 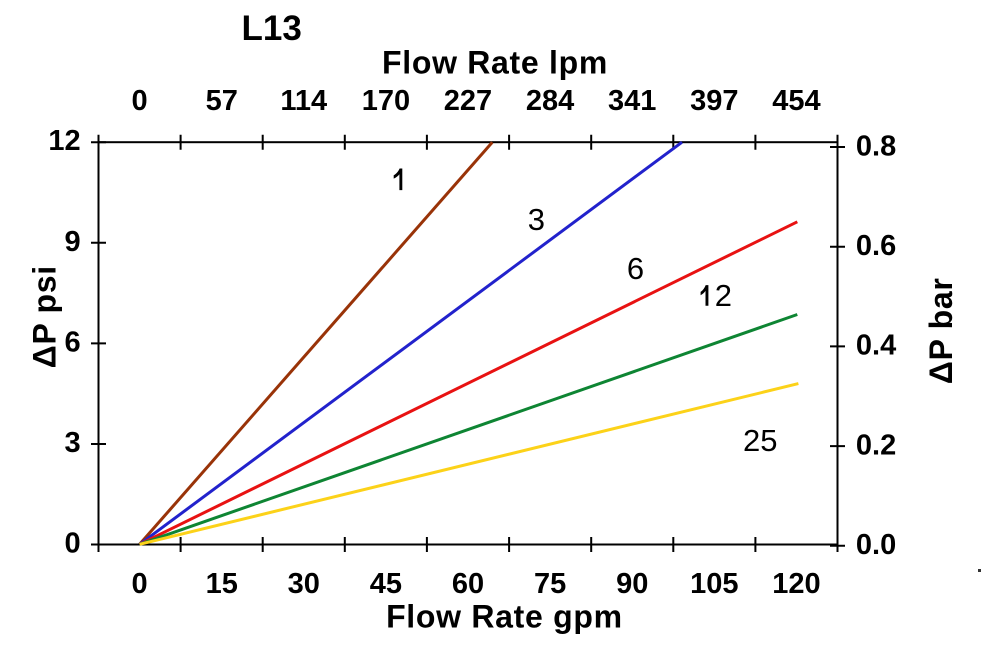 What do you see at coordinates (386, 101) in the screenshot?
I see `svg-text: 170` at bounding box center [386, 101].